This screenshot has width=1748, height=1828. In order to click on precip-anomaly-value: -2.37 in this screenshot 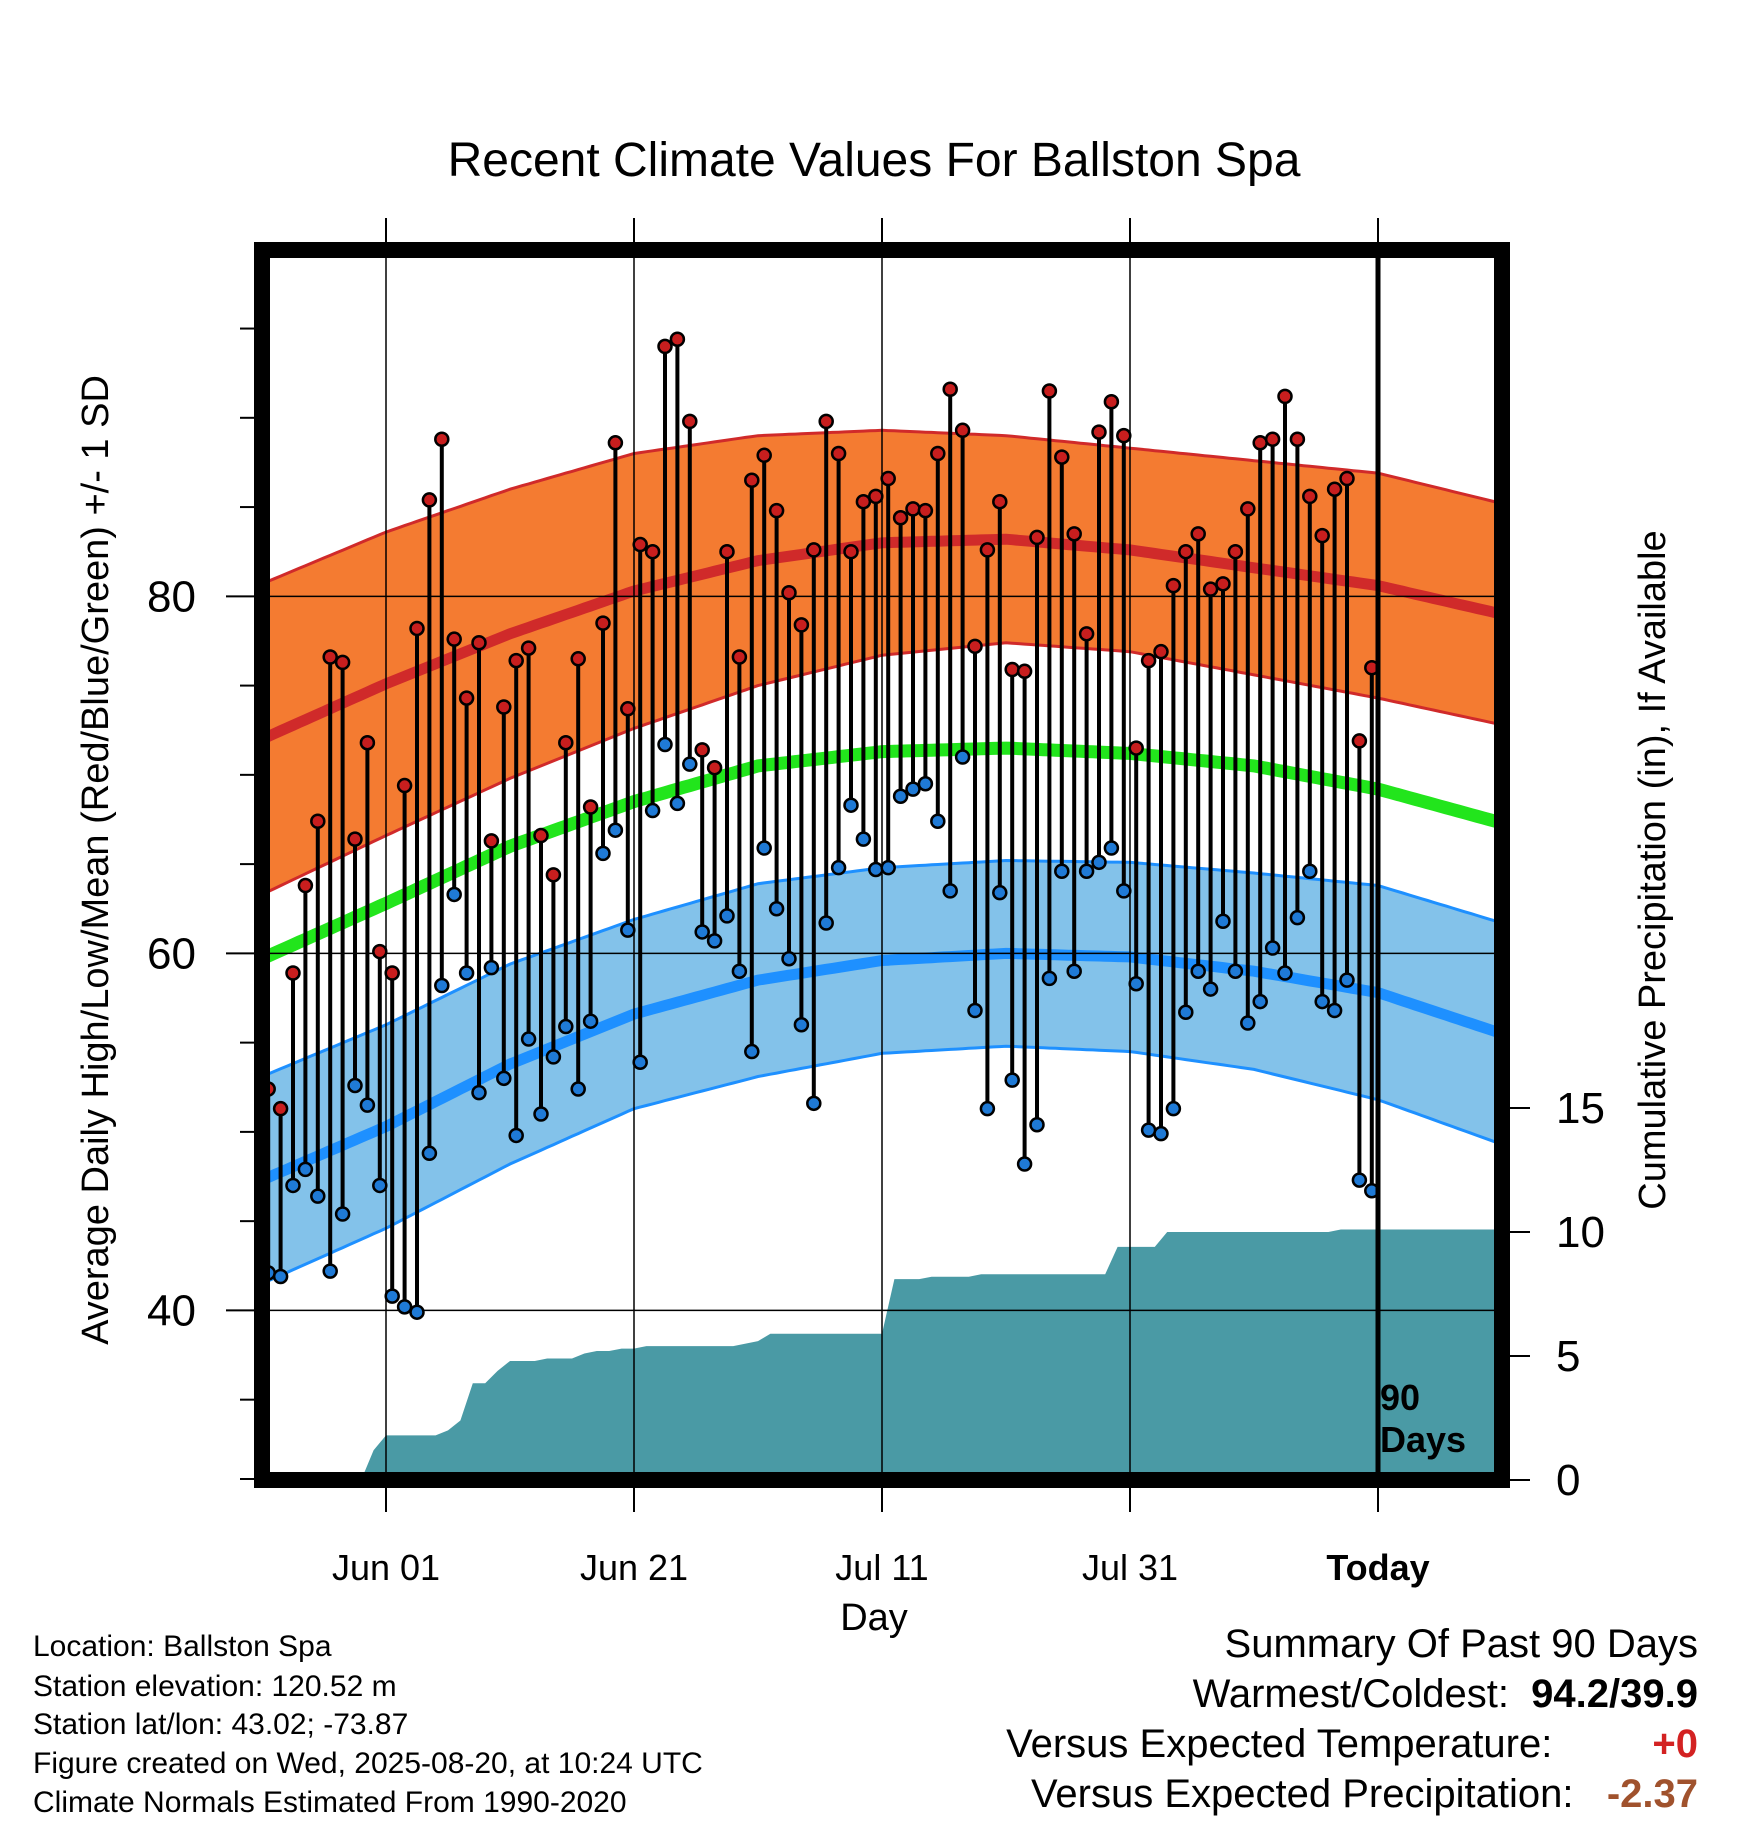, I will do `click(1652, 1794)`.